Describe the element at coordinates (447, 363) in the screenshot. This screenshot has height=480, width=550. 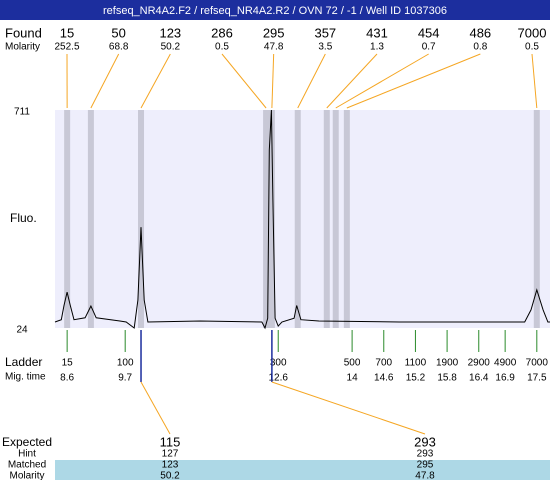
I see `ladder-size: 1900` at that location.